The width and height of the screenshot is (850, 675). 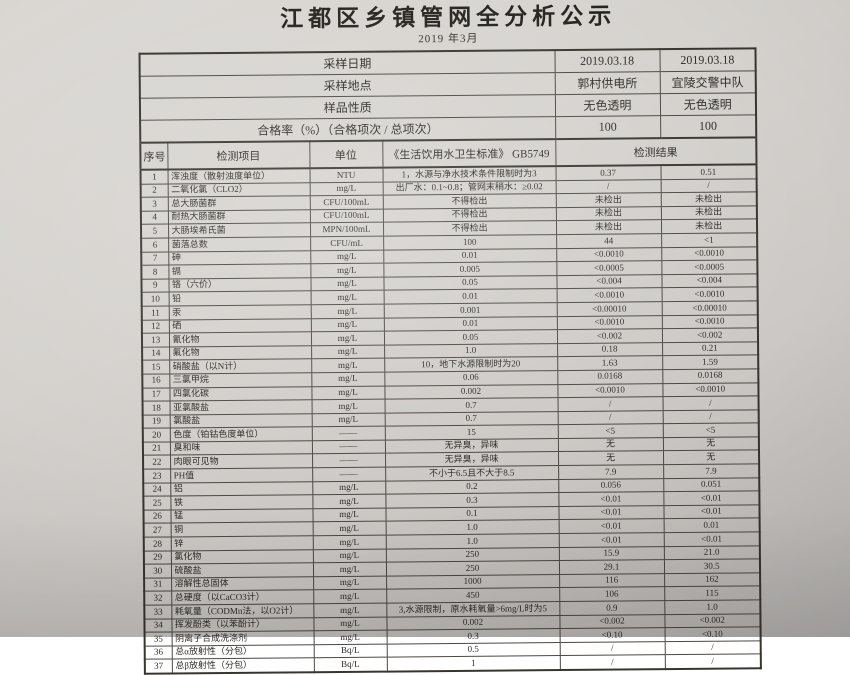 I want to click on cell-index: 21, so click(x=156, y=448).